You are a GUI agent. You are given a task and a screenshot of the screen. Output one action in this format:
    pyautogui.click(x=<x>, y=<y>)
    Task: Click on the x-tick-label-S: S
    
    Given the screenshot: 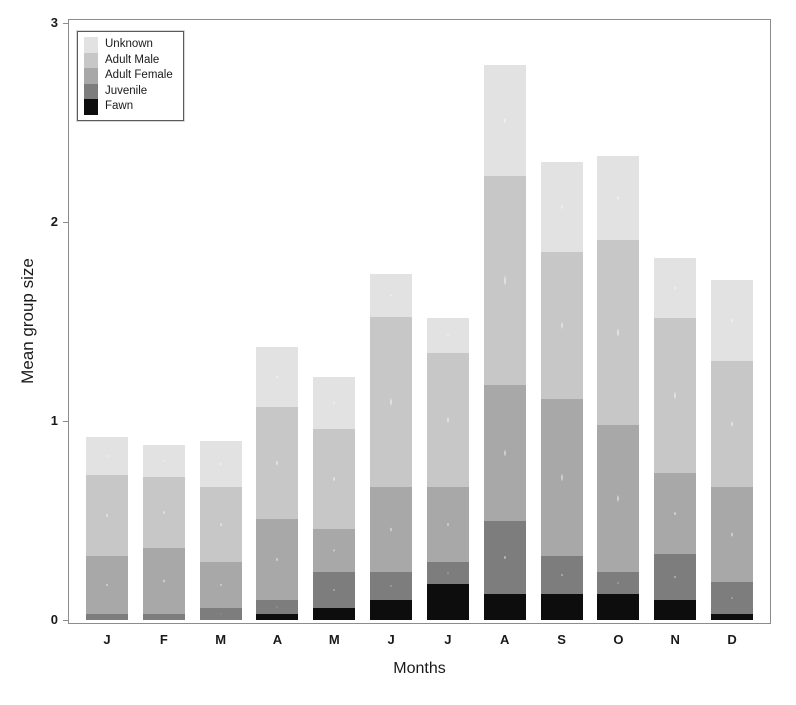 What is the action you would take?
    pyautogui.click(x=561, y=639)
    